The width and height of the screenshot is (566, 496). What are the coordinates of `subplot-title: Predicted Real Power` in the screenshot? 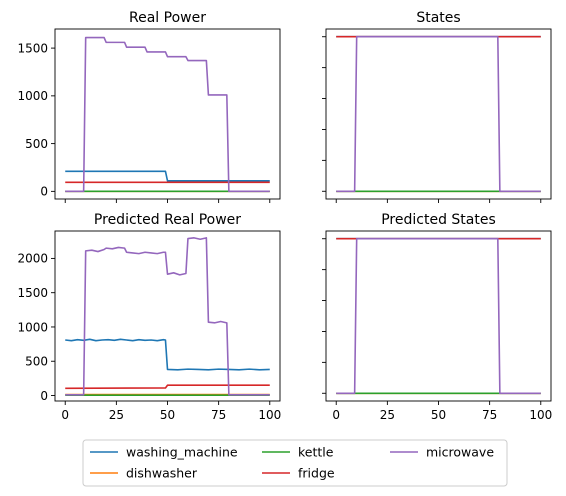 It's located at (167, 220).